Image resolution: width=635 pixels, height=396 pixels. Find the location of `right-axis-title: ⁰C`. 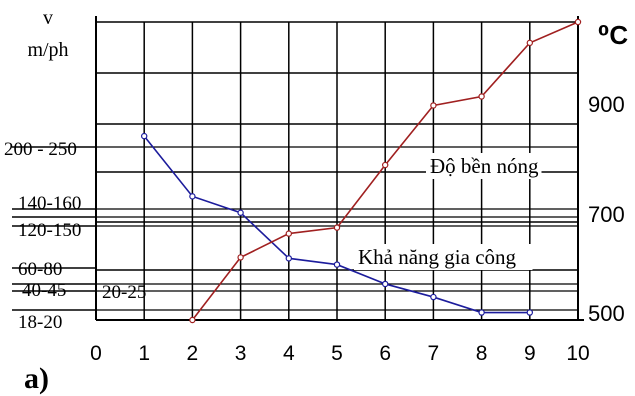

right-axis-title: ⁰C is located at coordinates (613, 35).